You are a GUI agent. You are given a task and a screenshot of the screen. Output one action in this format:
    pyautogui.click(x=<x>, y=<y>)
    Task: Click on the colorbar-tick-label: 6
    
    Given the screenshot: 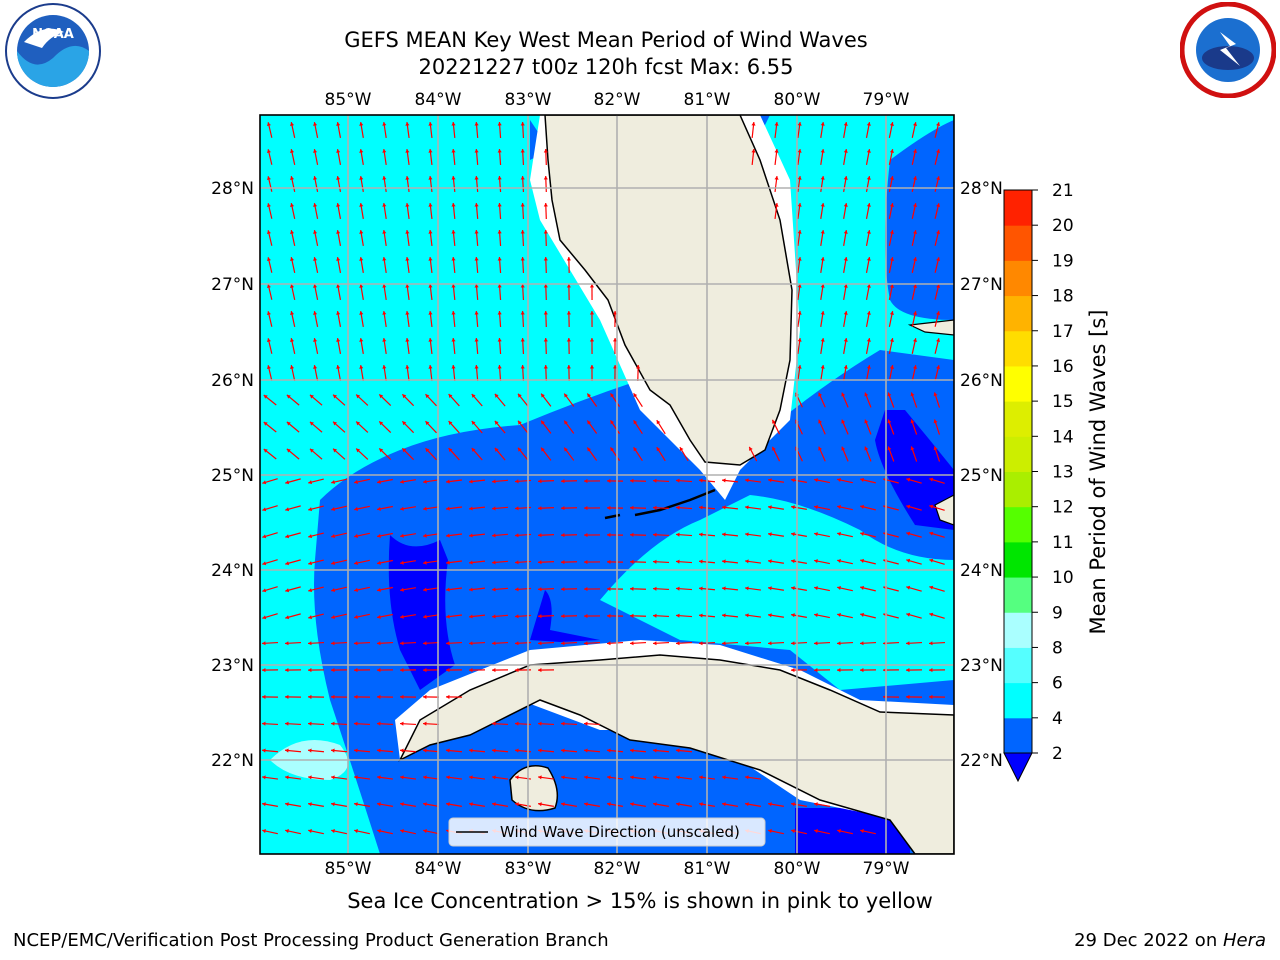 What is the action you would take?
    pyautogui.click(x=1057, y=684)
    